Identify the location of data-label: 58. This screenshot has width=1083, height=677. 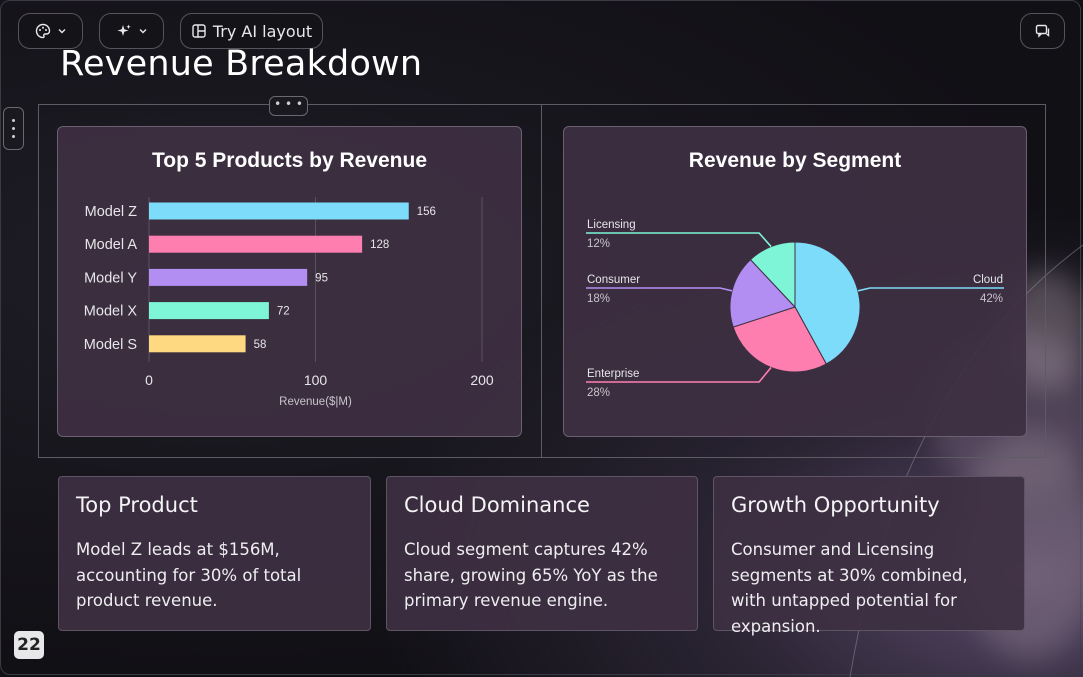
(260, 345).